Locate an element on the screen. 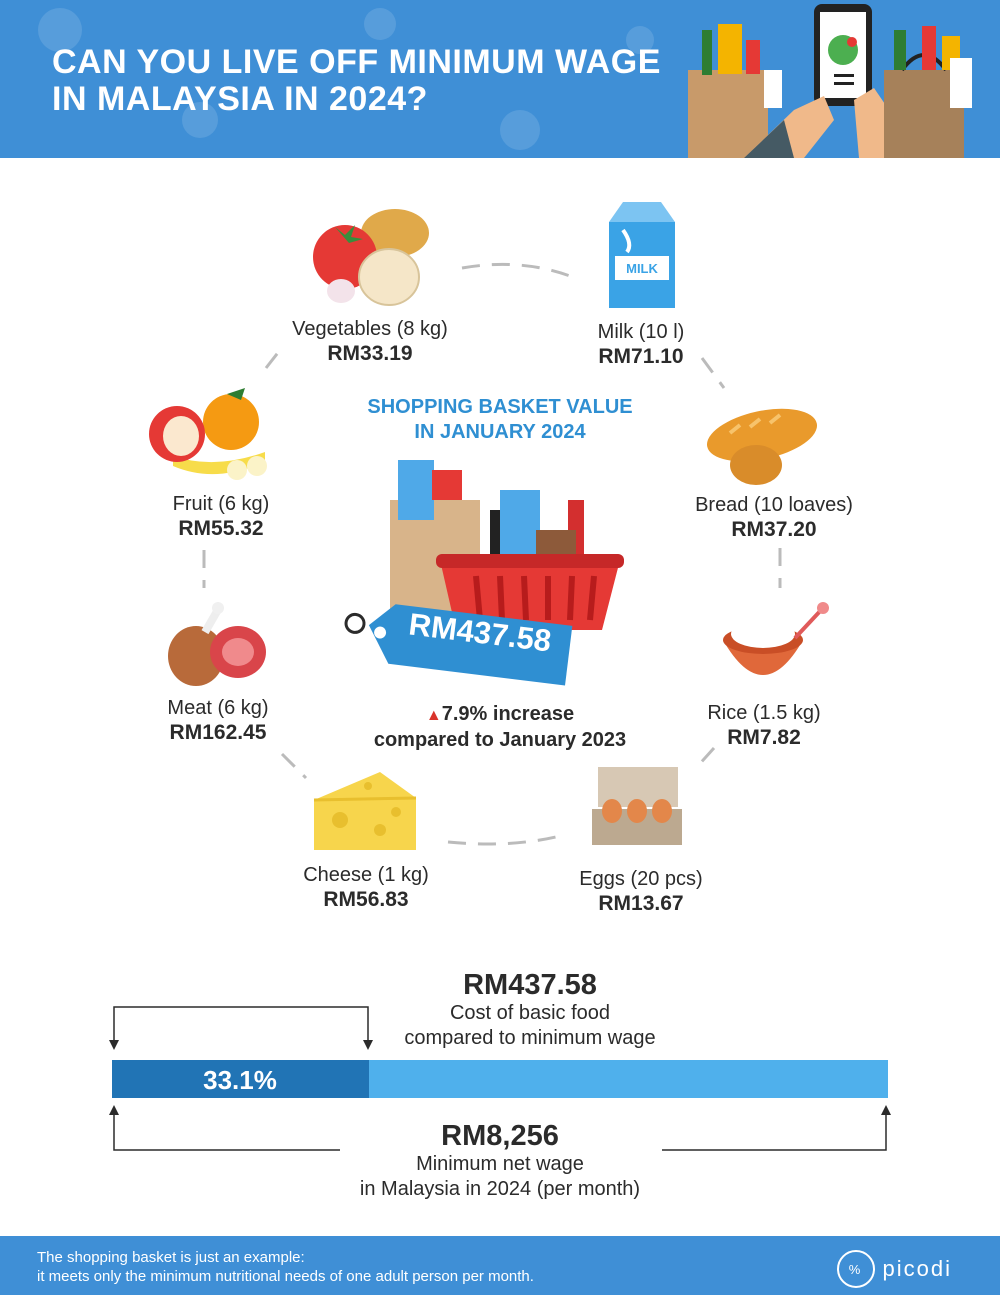  basket-cost-desc-2: compared to minimum wage is located at coordinates (530, 1038).